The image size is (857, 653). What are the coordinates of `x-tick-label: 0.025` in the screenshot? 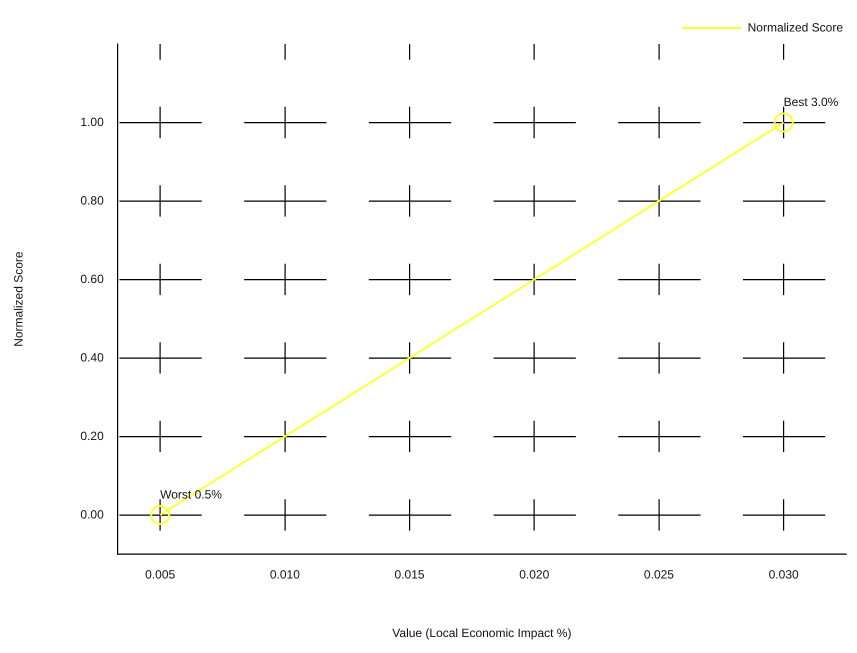 It's located at (659, 575).